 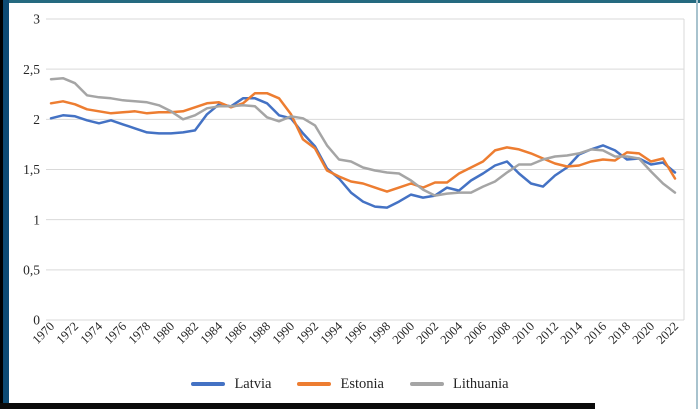 What do you see at coordinates (668, 333) in the screenshot?
I see `x-axis-tick-label: 2022` at bounding box center [668, 333].